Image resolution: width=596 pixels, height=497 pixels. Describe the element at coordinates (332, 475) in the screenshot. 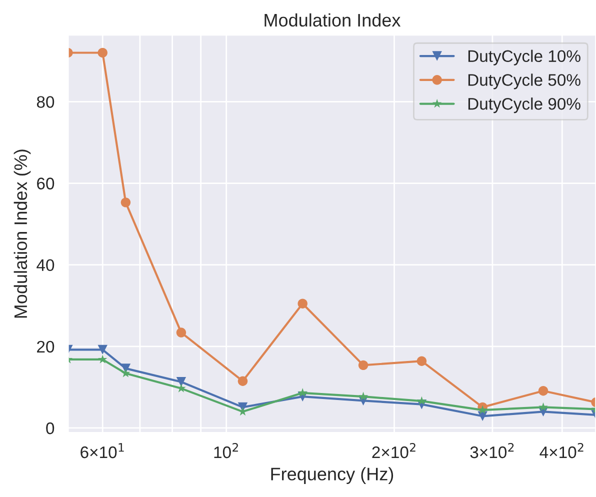

I see `x-axis-title: Frequency (Hz)` at that location.